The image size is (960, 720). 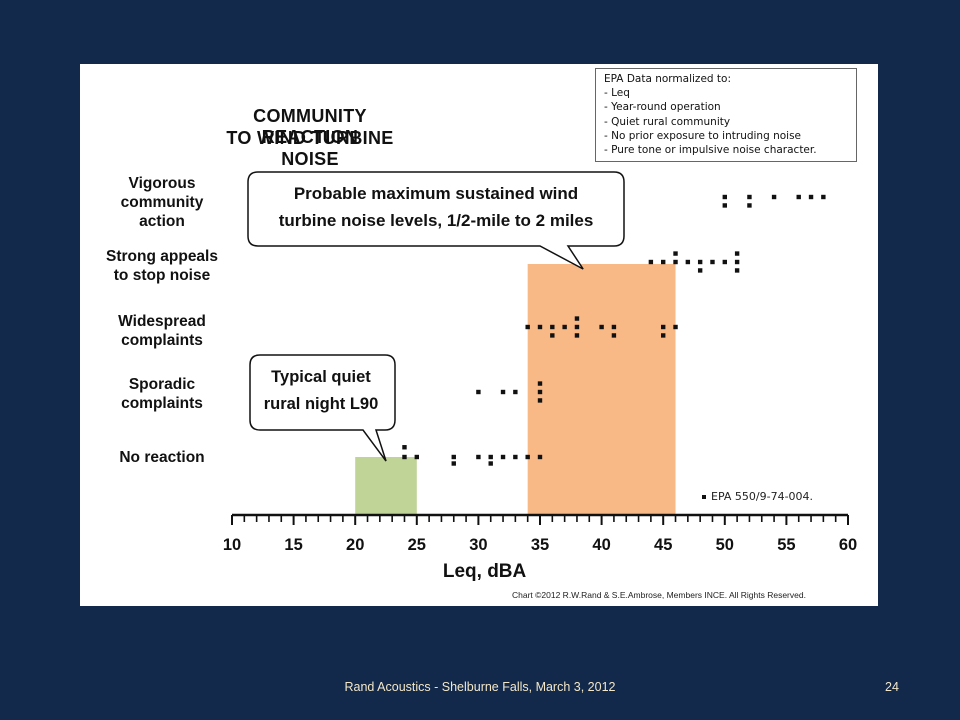 I want to click on chart-title-line-1: COMMUNITY REACTION, so click(x=310, y=126).